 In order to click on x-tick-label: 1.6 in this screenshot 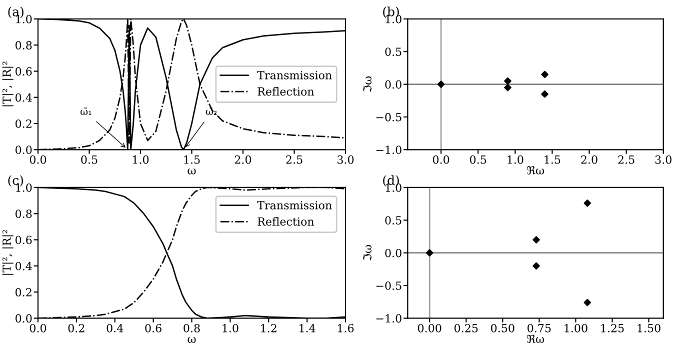, I will do `click(346, 328)`.